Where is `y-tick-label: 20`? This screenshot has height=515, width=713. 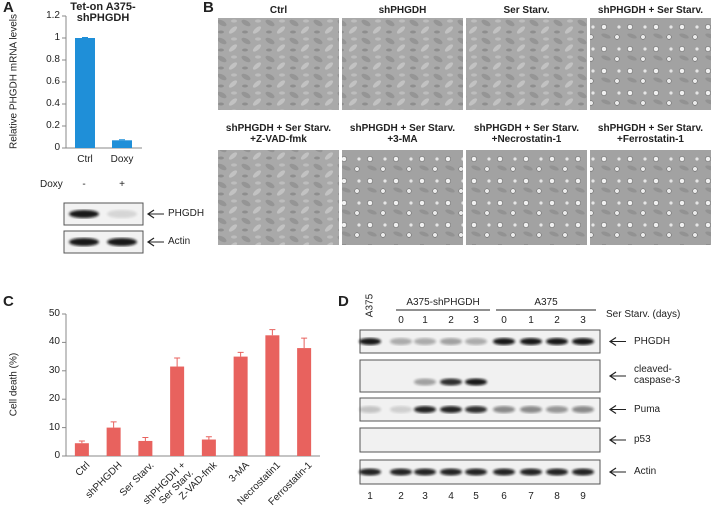
y-tick-label: 20 is located at coordinates (54, 399).